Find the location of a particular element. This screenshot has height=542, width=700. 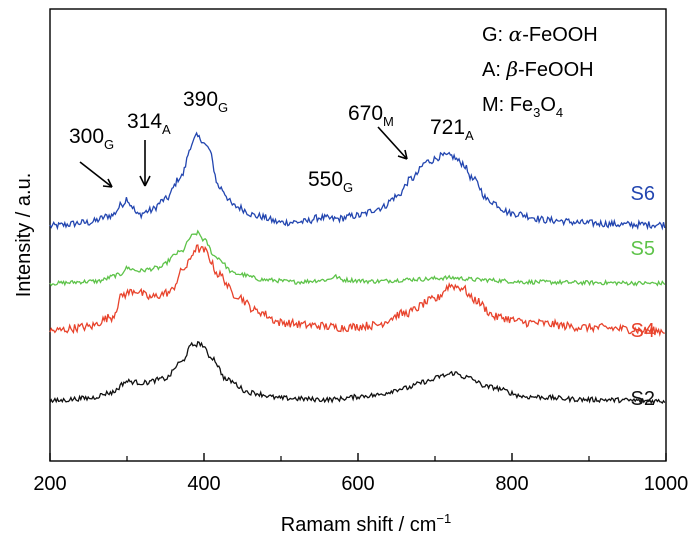

legend: G: α-FeOOH A: β-FeOOH M: Fe3O4 is located at coordinates (540, 71).